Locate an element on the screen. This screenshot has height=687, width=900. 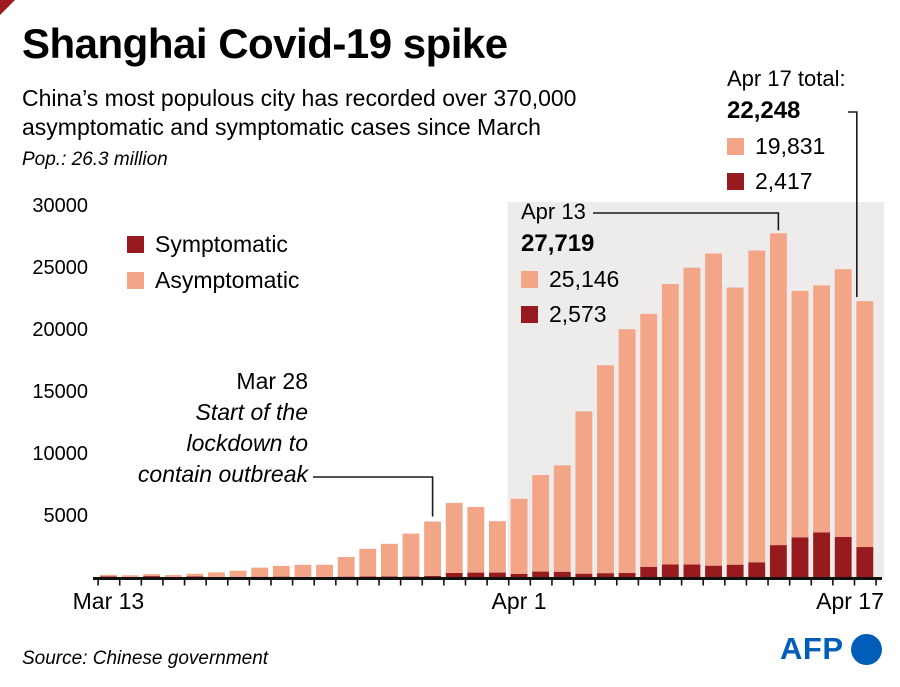
annotation-apr17-symptomatic-value: 2,417 is located at coordinates (784, 181).